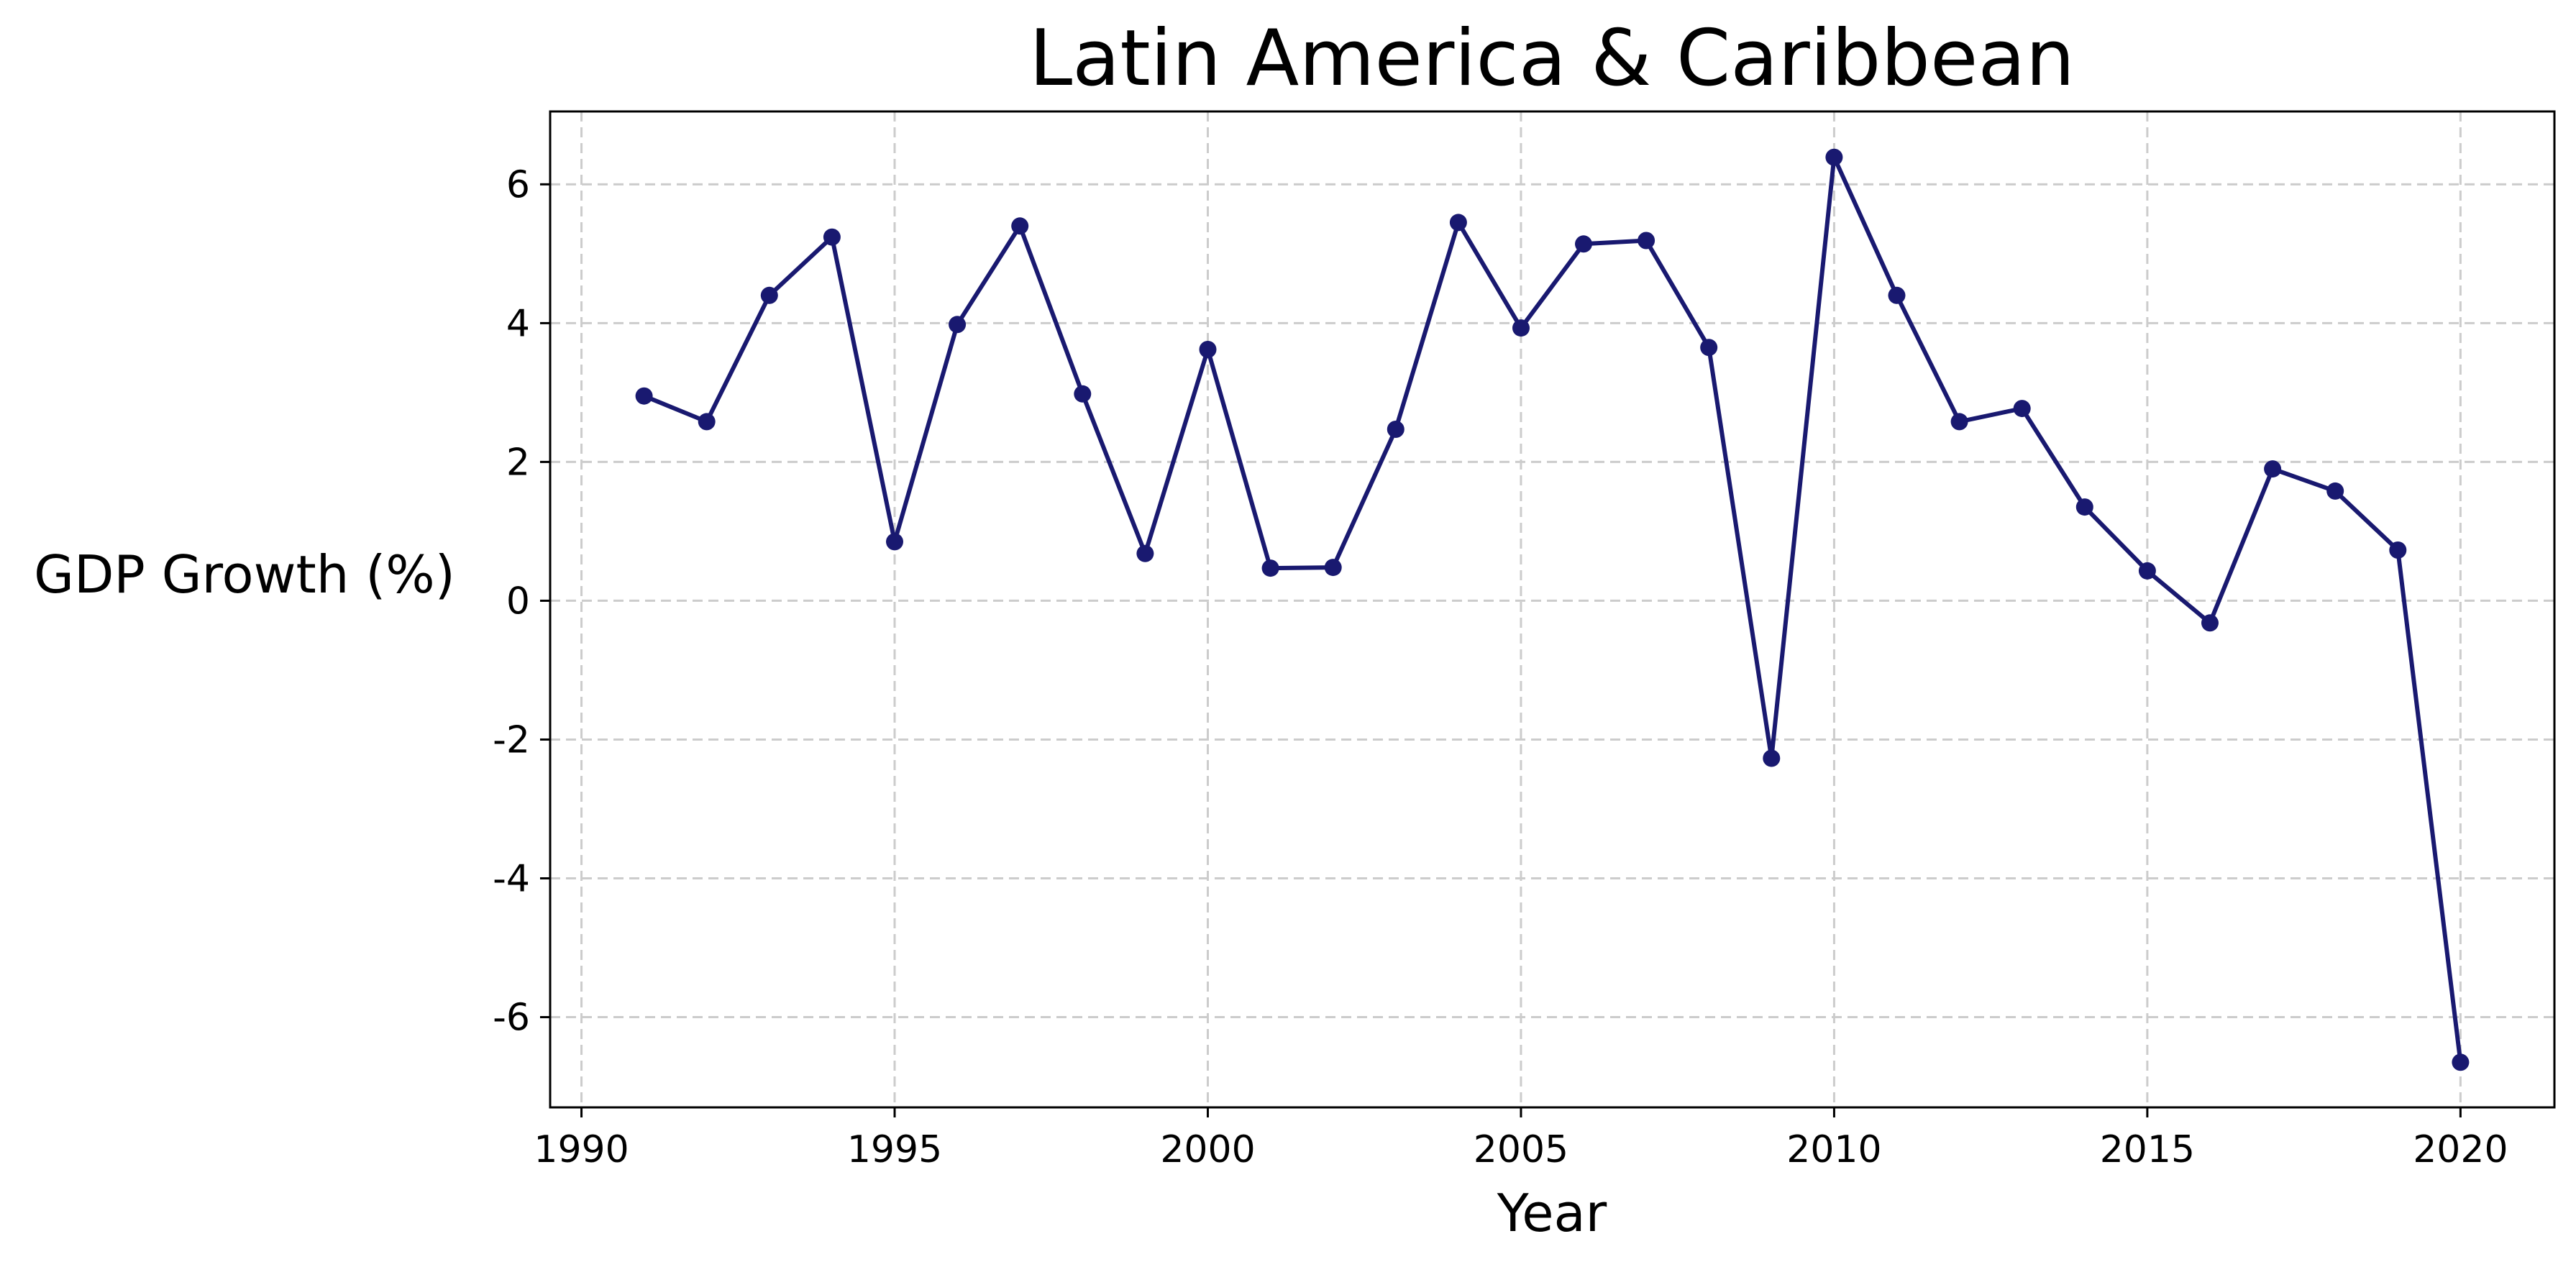 This screenshot has width=2576, height=1267. What do you see at coordinates (2460, 1149) in the screenshot?
I see `x-tick-label: 2020` at bounding box center [2460, 1149].